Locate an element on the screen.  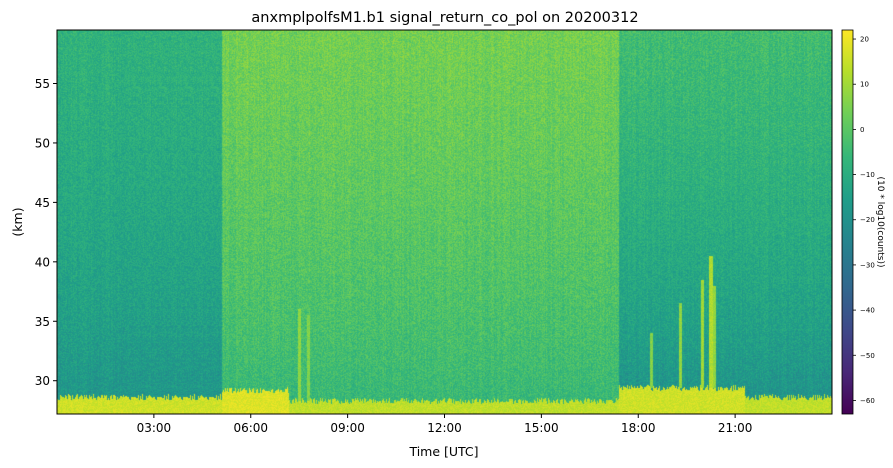
x-tick-label: 06:00 is located at coordinates (250, 428).